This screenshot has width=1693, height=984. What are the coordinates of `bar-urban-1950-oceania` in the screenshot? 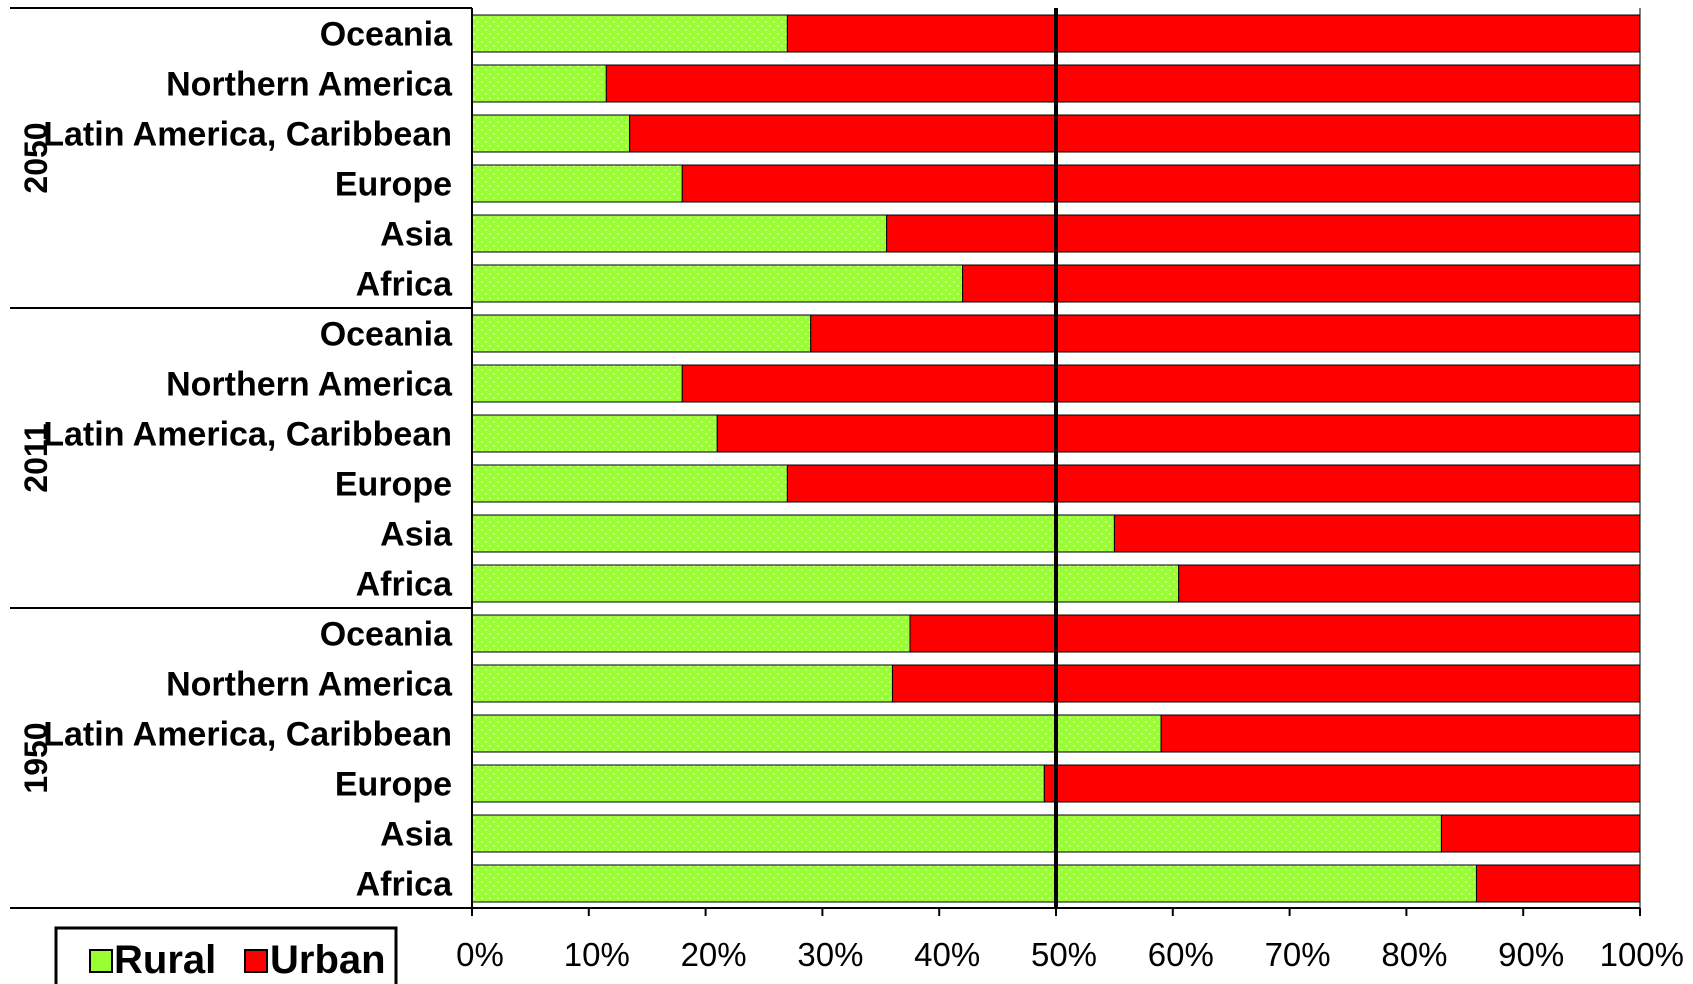 It's located at (1275, 633).